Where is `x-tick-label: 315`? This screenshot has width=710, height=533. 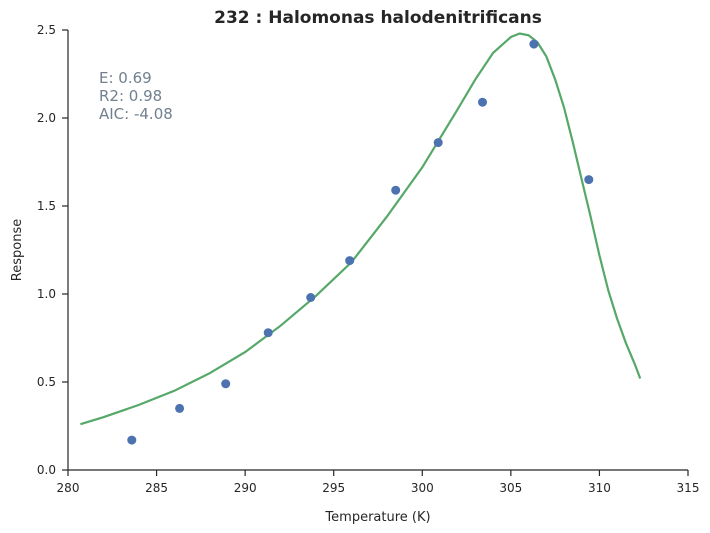 x-tick-label: 315 is located at coordinates (688, 488).